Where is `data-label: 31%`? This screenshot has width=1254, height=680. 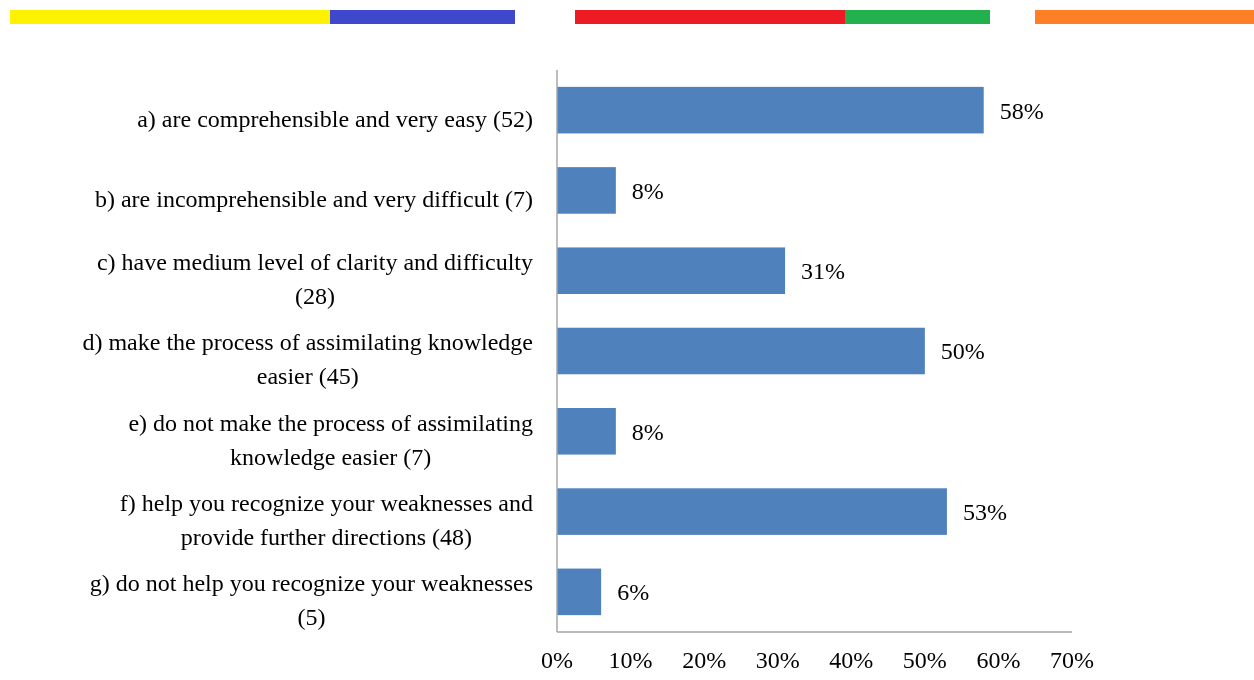
data-label: 31% is located at coordinates (823, 271).